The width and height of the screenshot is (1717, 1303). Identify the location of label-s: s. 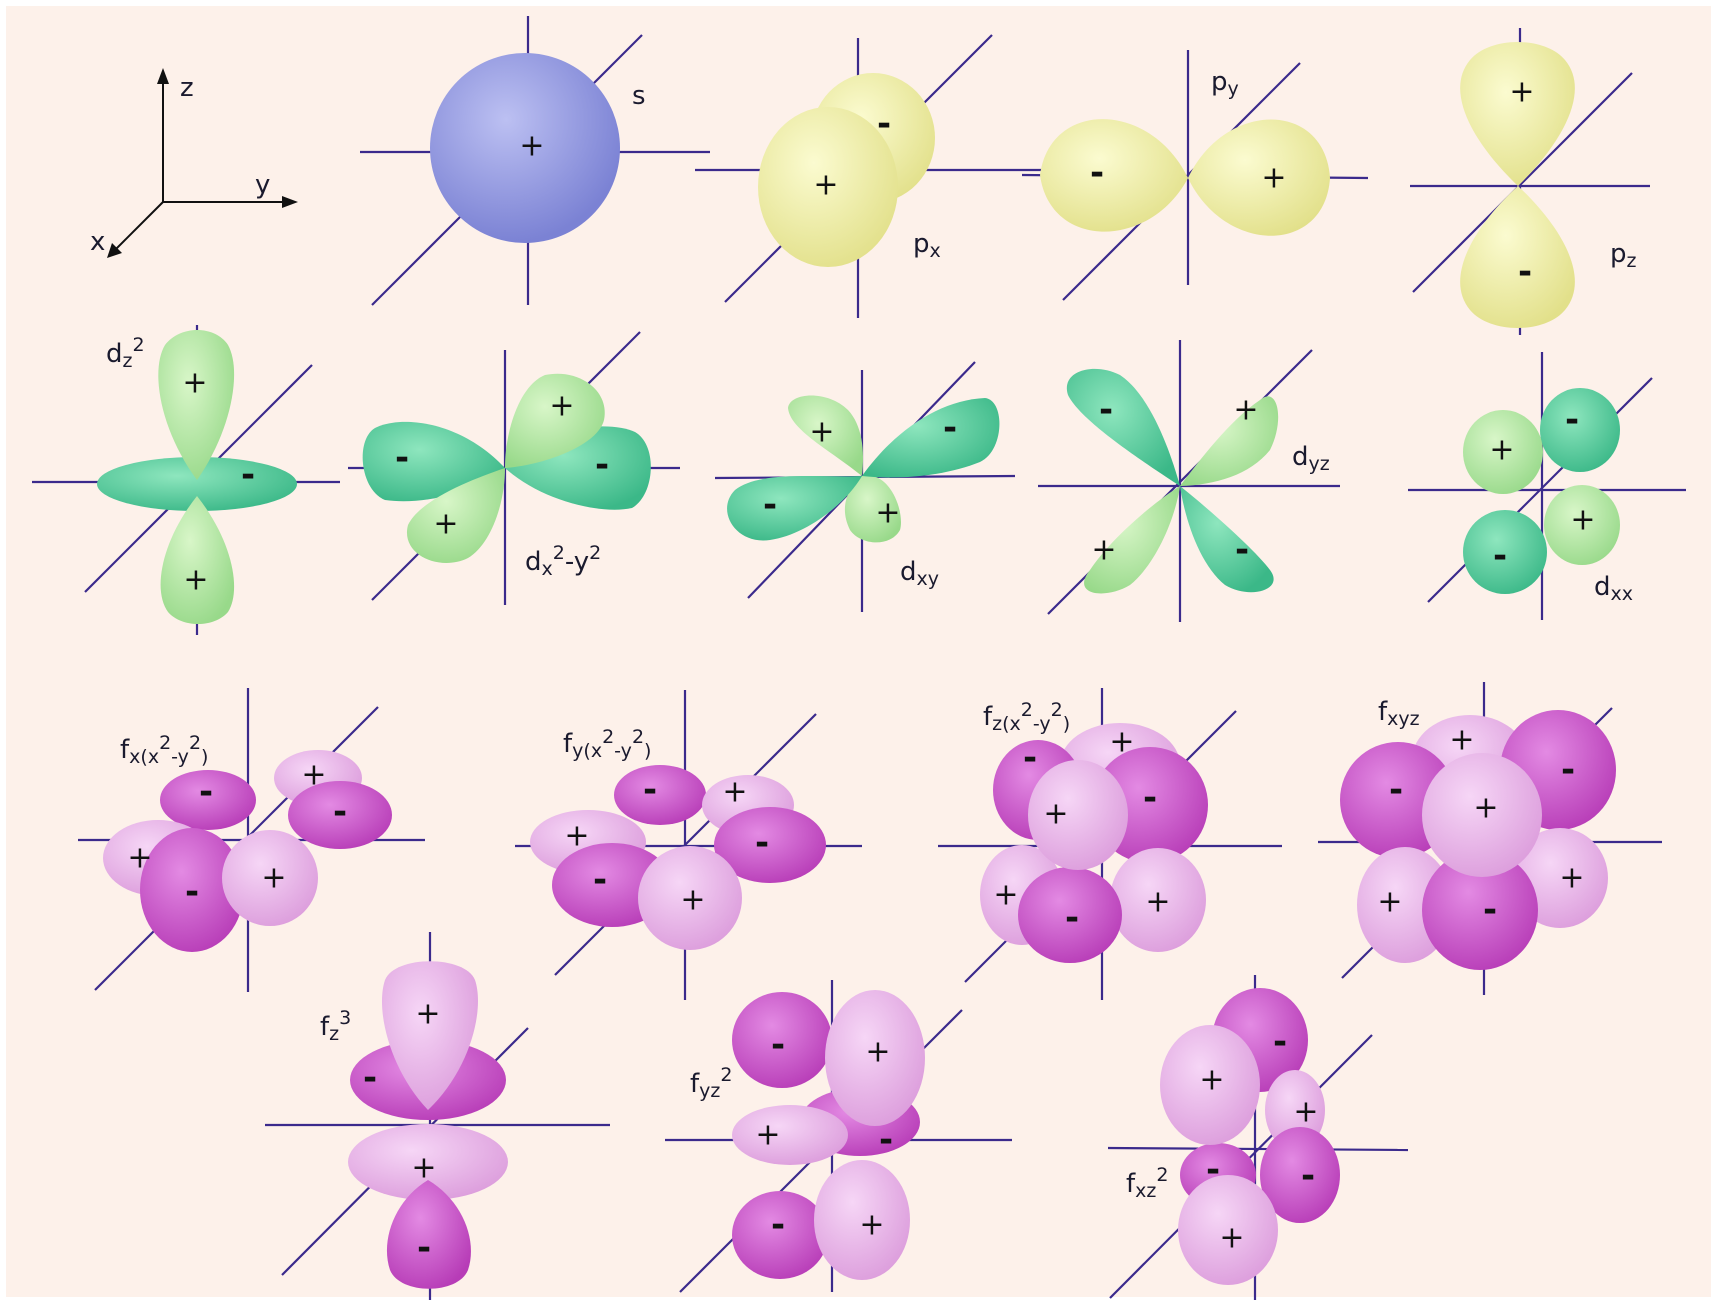
(639, 96).